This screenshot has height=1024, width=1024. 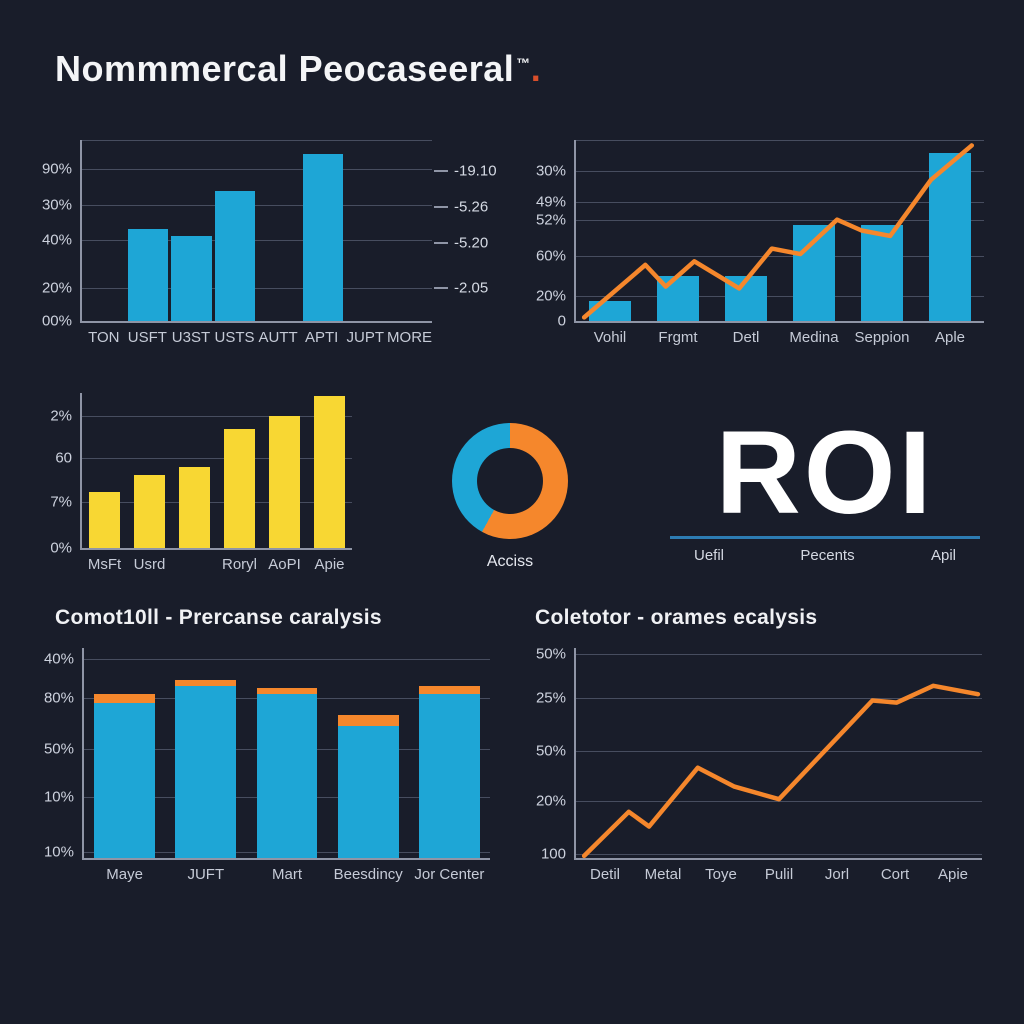 What do you see at coordinates (58, 698) in the screenshot?
I see `y-axis-tick-label: 80%` at bounding box center [58, 698].